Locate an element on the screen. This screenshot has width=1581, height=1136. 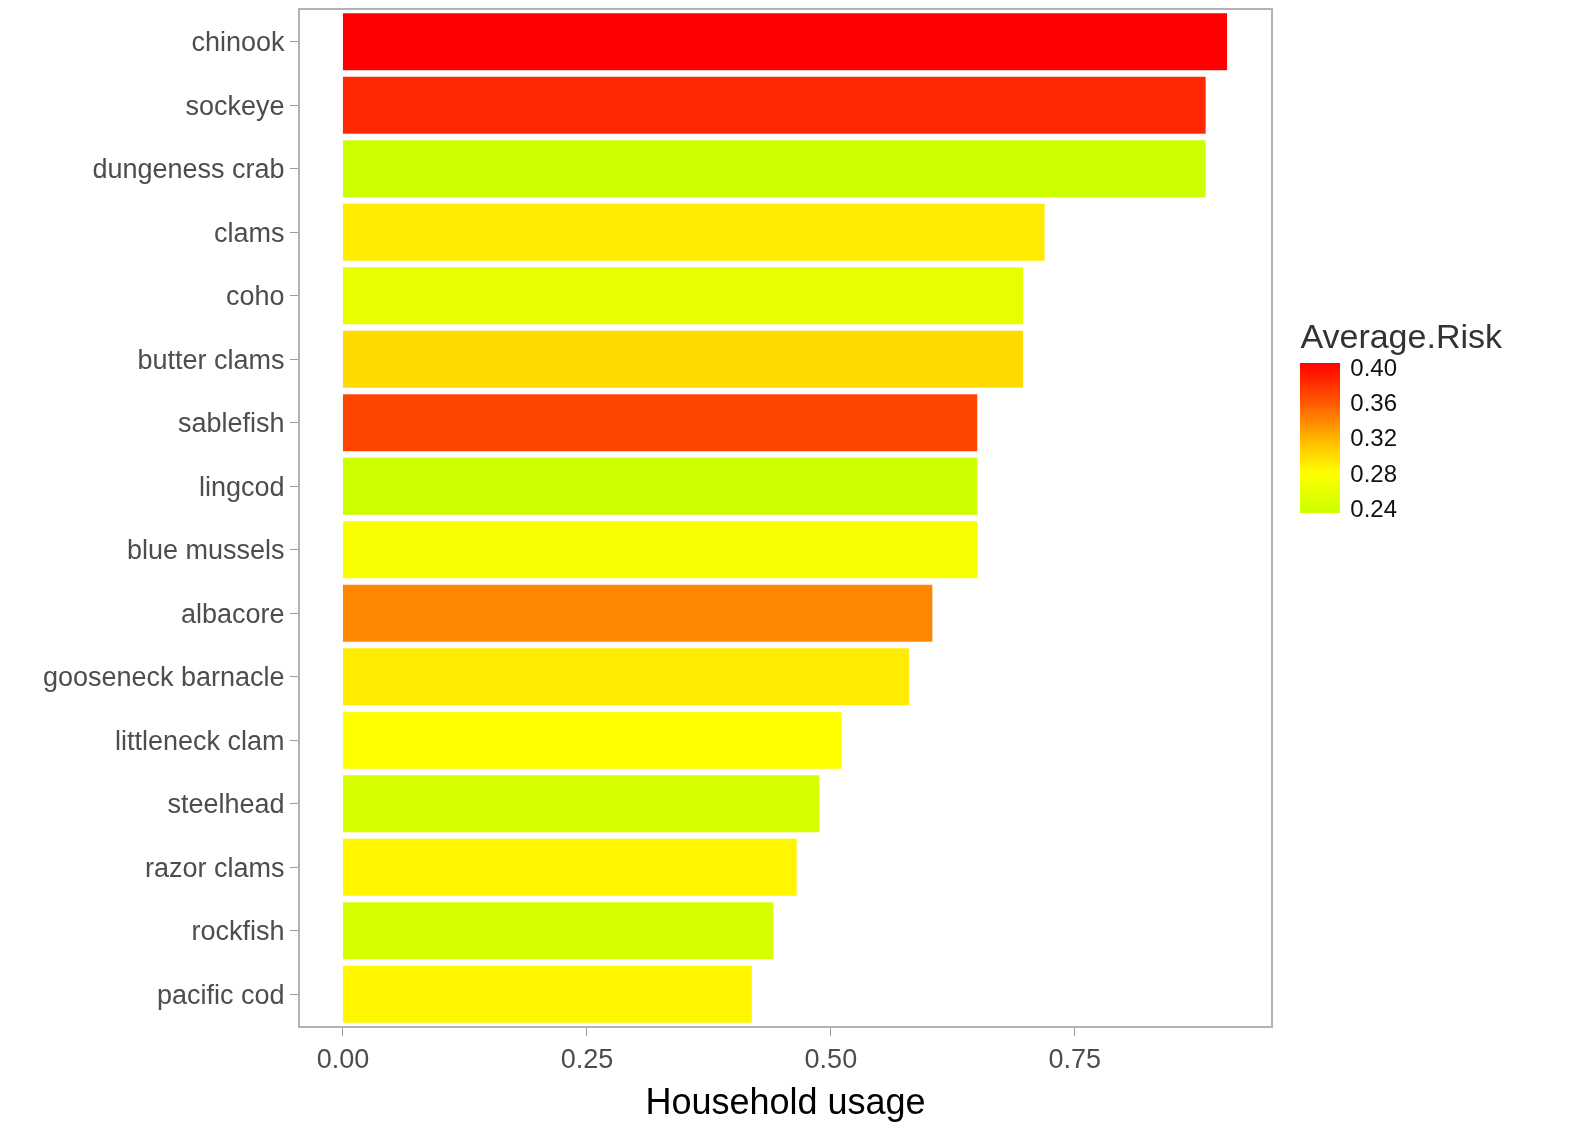
x-tick-label: 0.50 is located at coordinates (831, 1059).